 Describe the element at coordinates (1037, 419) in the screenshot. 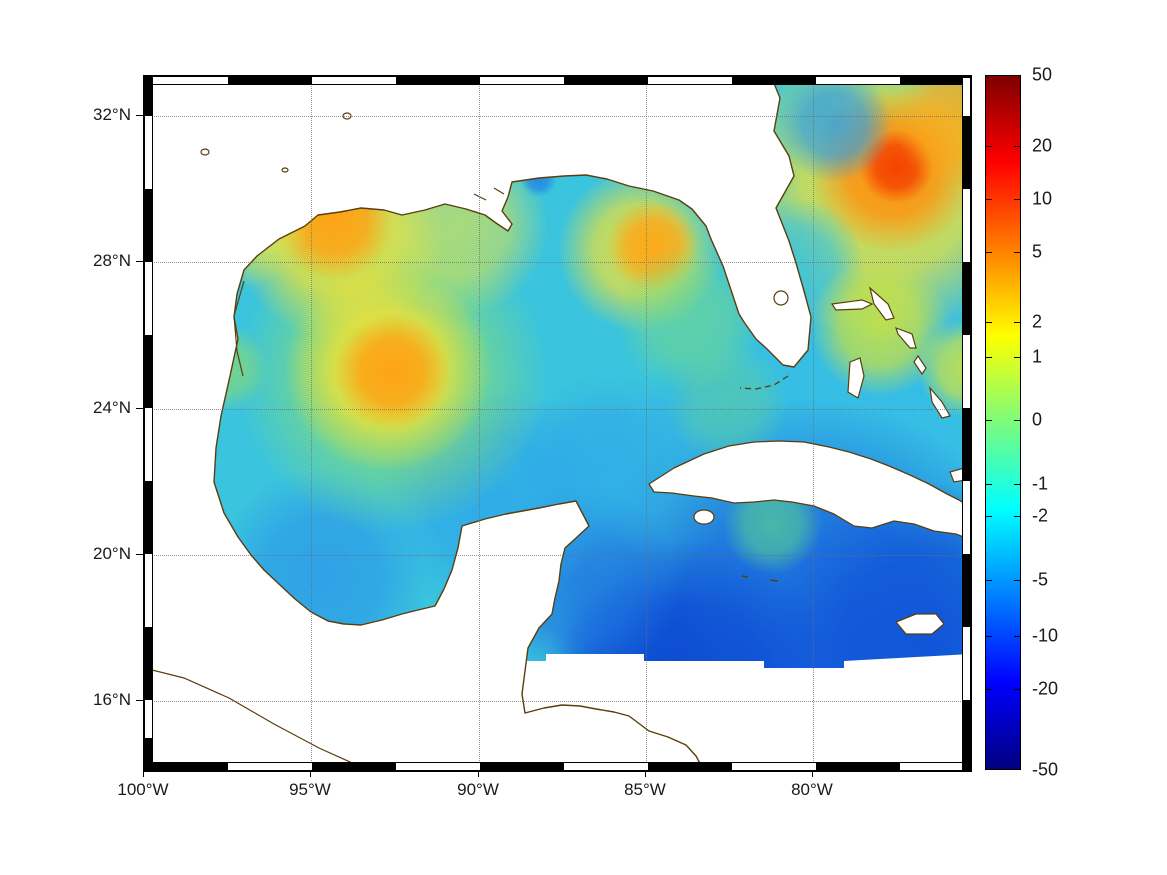

I see `colorbar-tick-label: 0` at that location.